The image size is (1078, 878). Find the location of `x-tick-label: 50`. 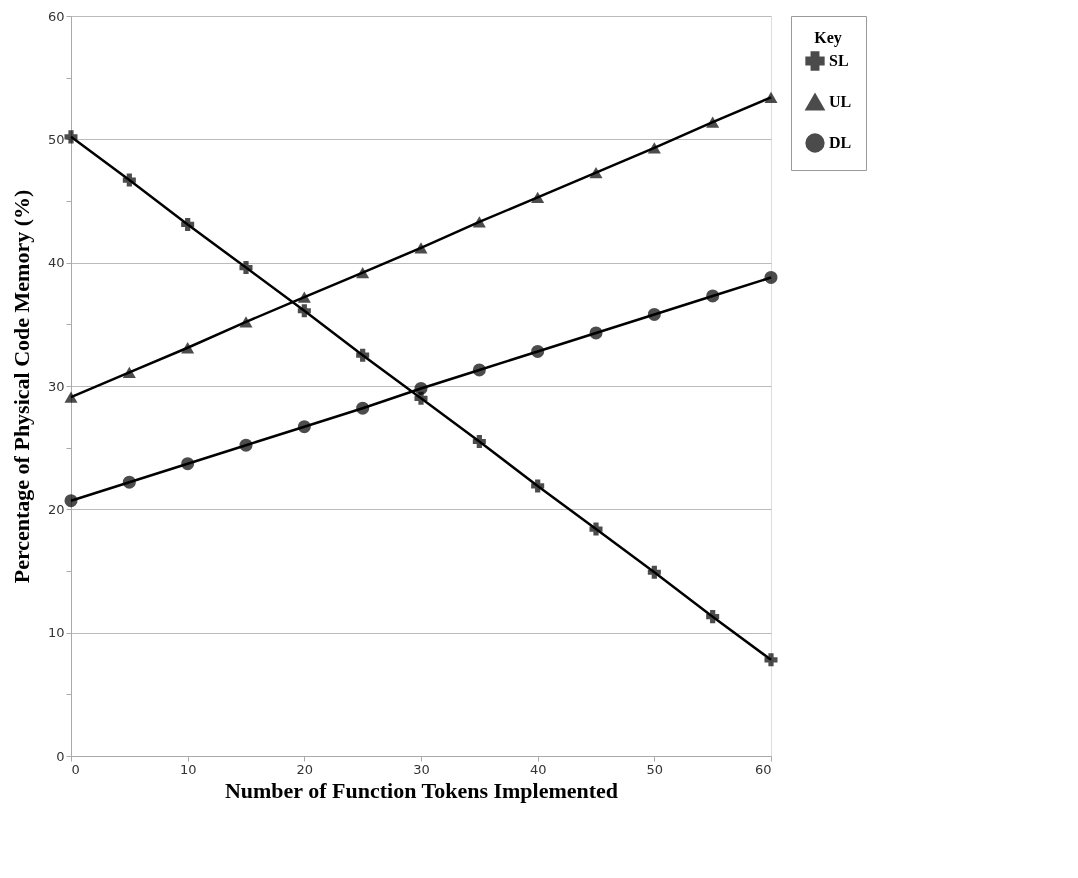

x-tick-label: 50 is located at coordinates (655, 769).